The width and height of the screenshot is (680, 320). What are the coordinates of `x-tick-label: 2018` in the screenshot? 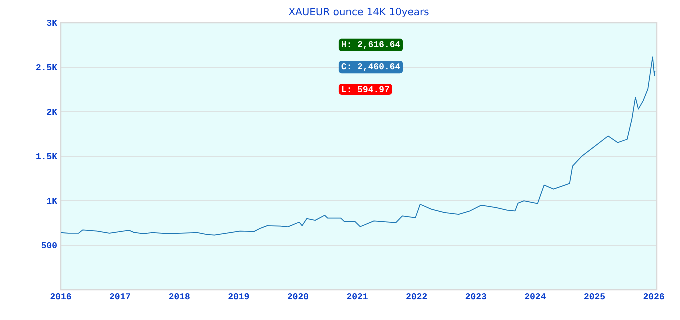 It's located at (179, 297).